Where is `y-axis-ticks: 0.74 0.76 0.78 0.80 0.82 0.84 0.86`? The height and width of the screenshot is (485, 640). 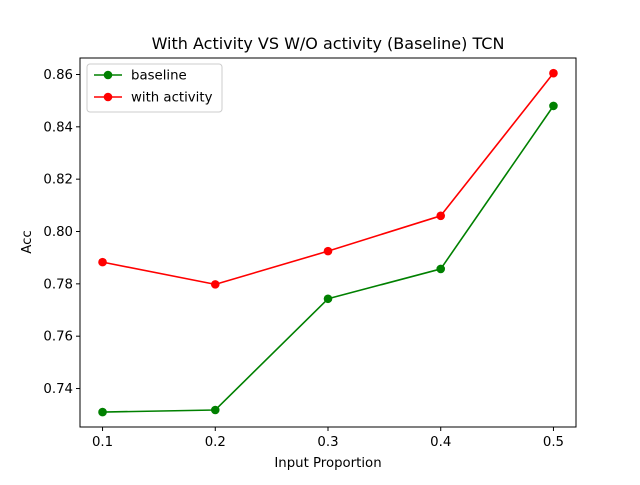
y-axis-ticks: 0.74 0.76 0.78 0.80 0.82 0.84 0.86 is located at coordinates (61, 232).